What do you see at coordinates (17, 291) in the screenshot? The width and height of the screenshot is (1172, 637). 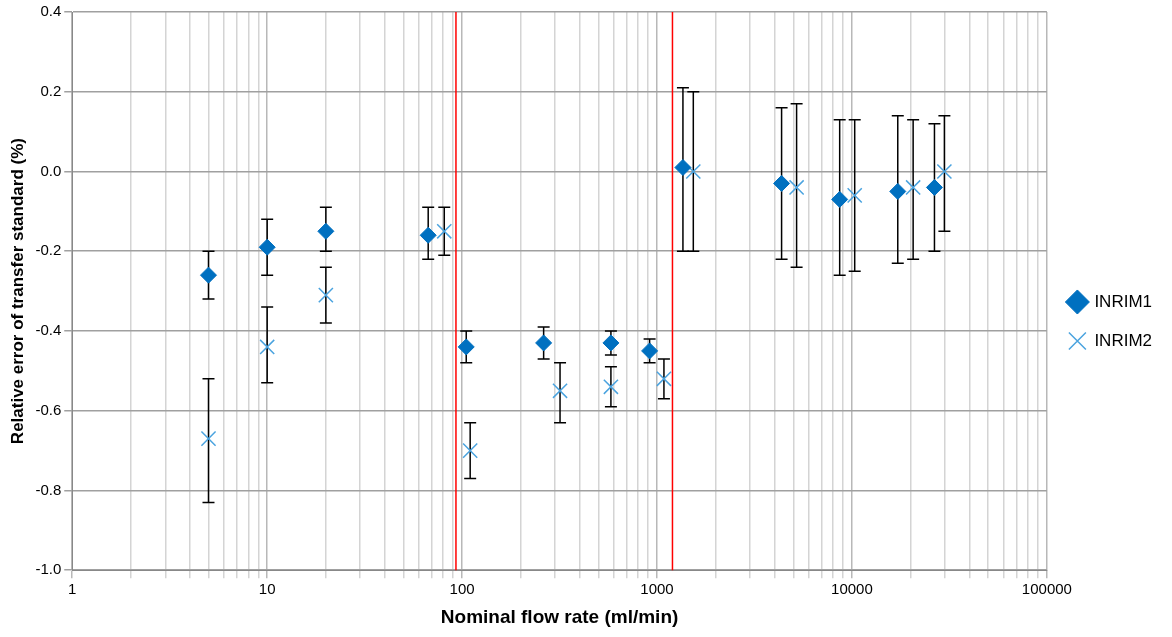 I see `y-axis-title: Relative error of transfer standard (%)` at bounding box center [17, 291].